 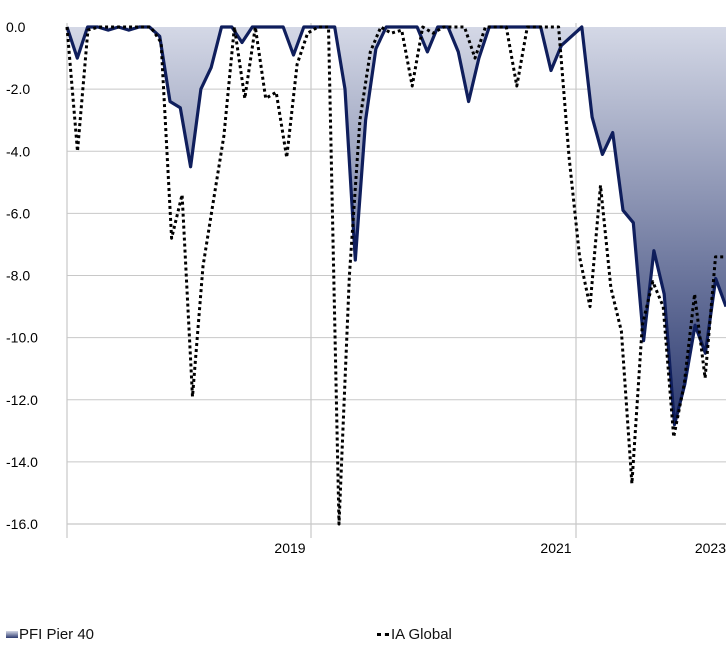 What do you see at coordinates (710, 548) in the screenshot?
I see `x-tick-label: 2023` at bounding box center [710, 548].